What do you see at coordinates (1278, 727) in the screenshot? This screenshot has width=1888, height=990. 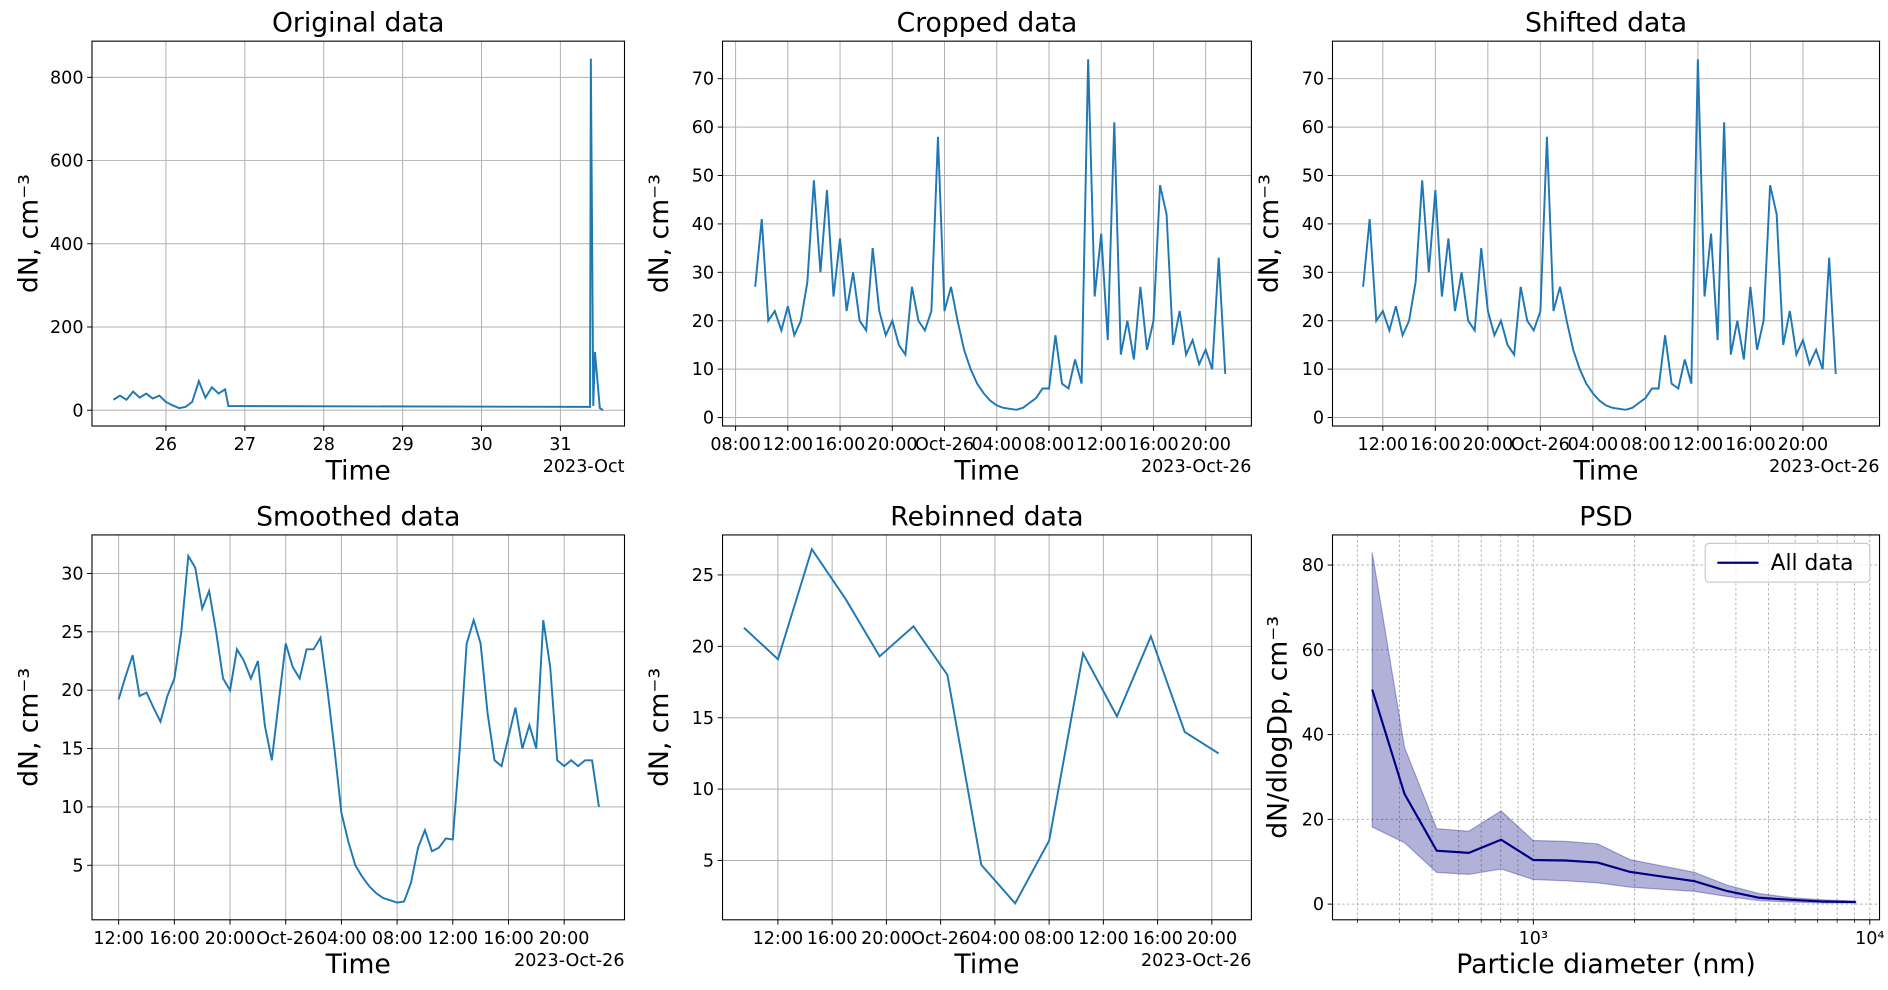 I see `y-axis-label: dN/dlogDp, cm⁻³` at bounding box center [1278, 727].